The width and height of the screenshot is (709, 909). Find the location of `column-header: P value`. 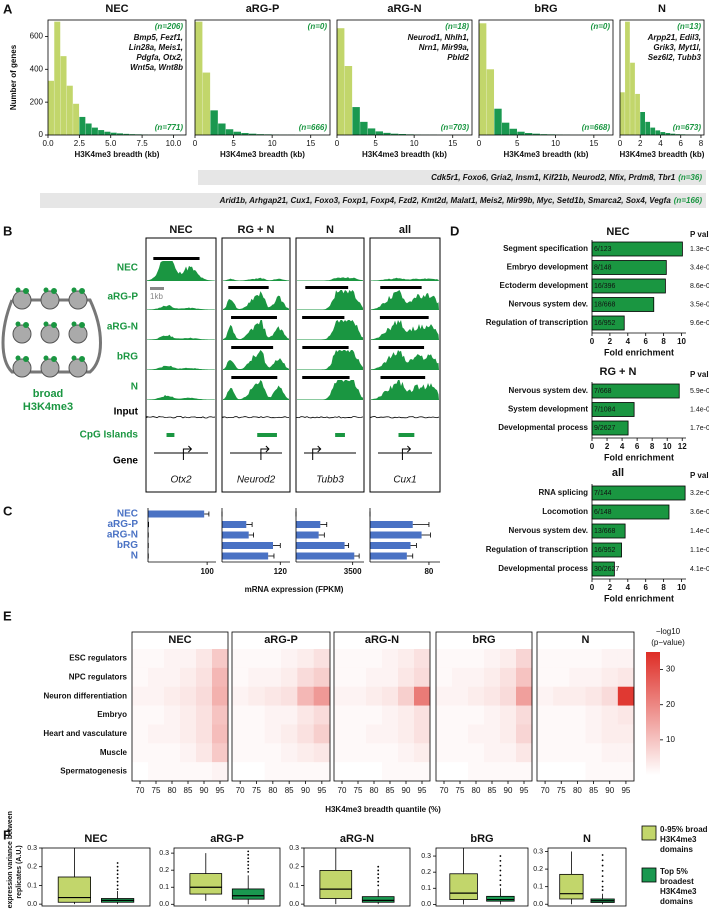

column-header: P value is located at coordinates (699, 234).